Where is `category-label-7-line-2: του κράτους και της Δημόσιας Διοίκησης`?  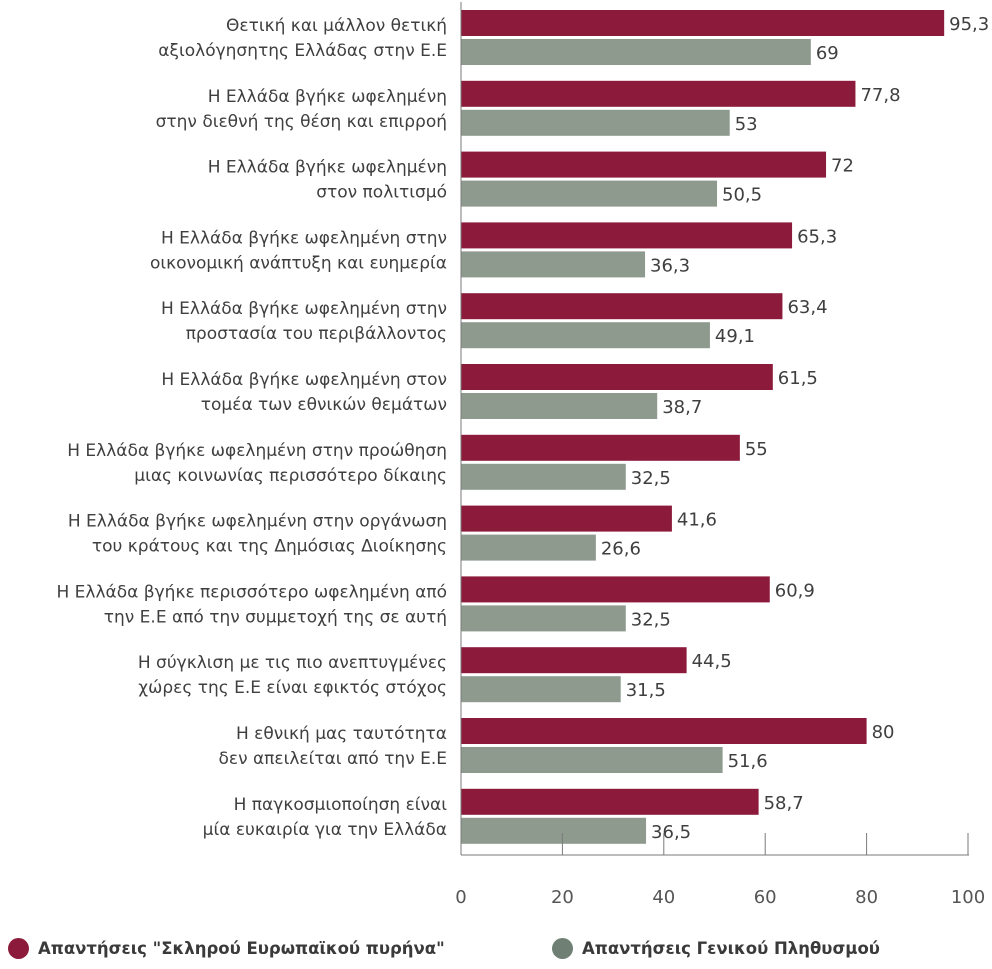
category-label-7-line-2: του κράτους και της Δημόσιας Διοίκησης is located at coordinates (269, 547).